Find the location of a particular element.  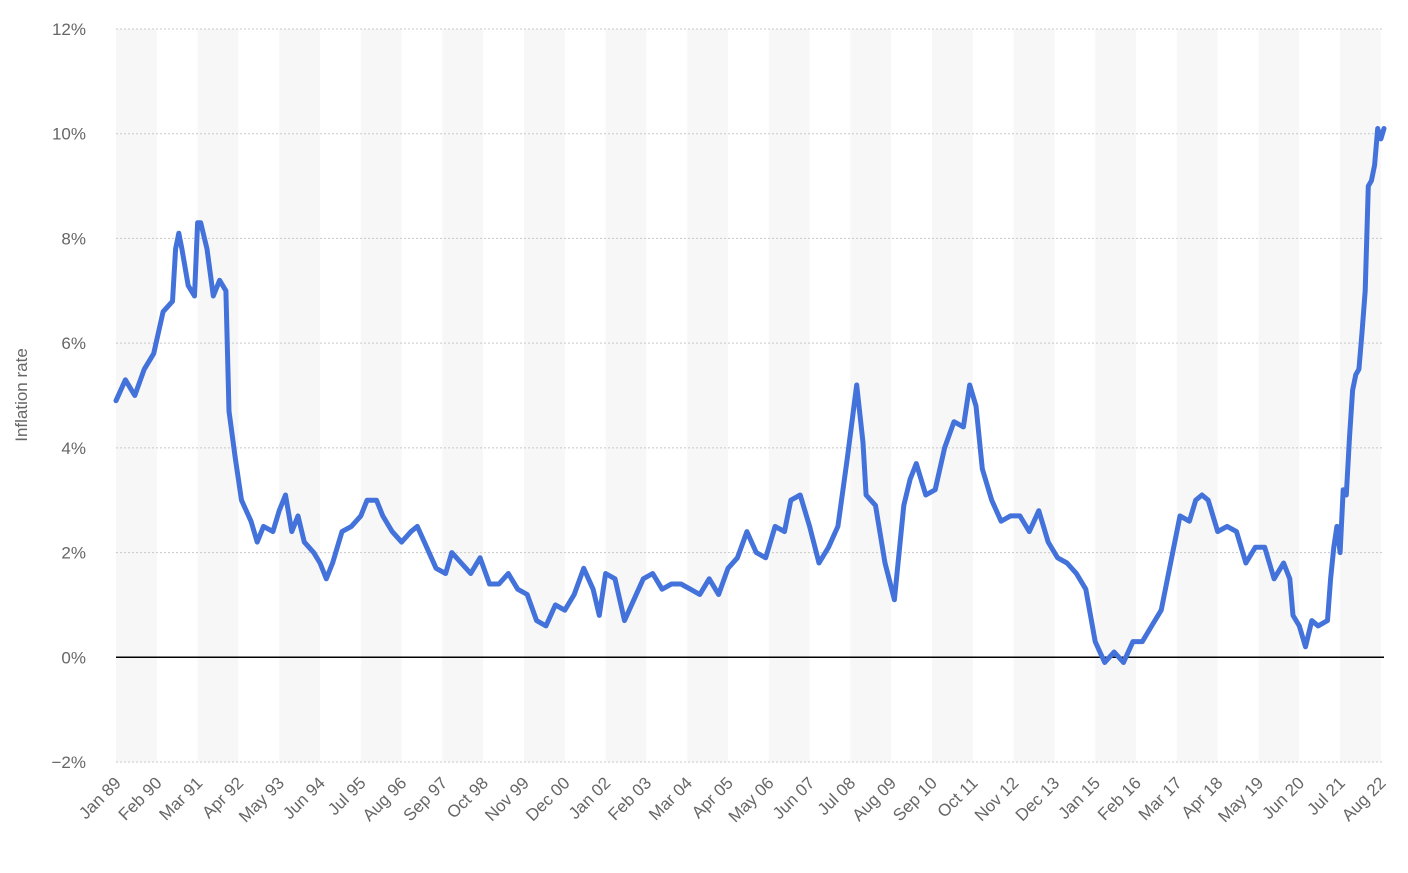

x-tick-label: Jun 07 is located at coordinates (794, 798).